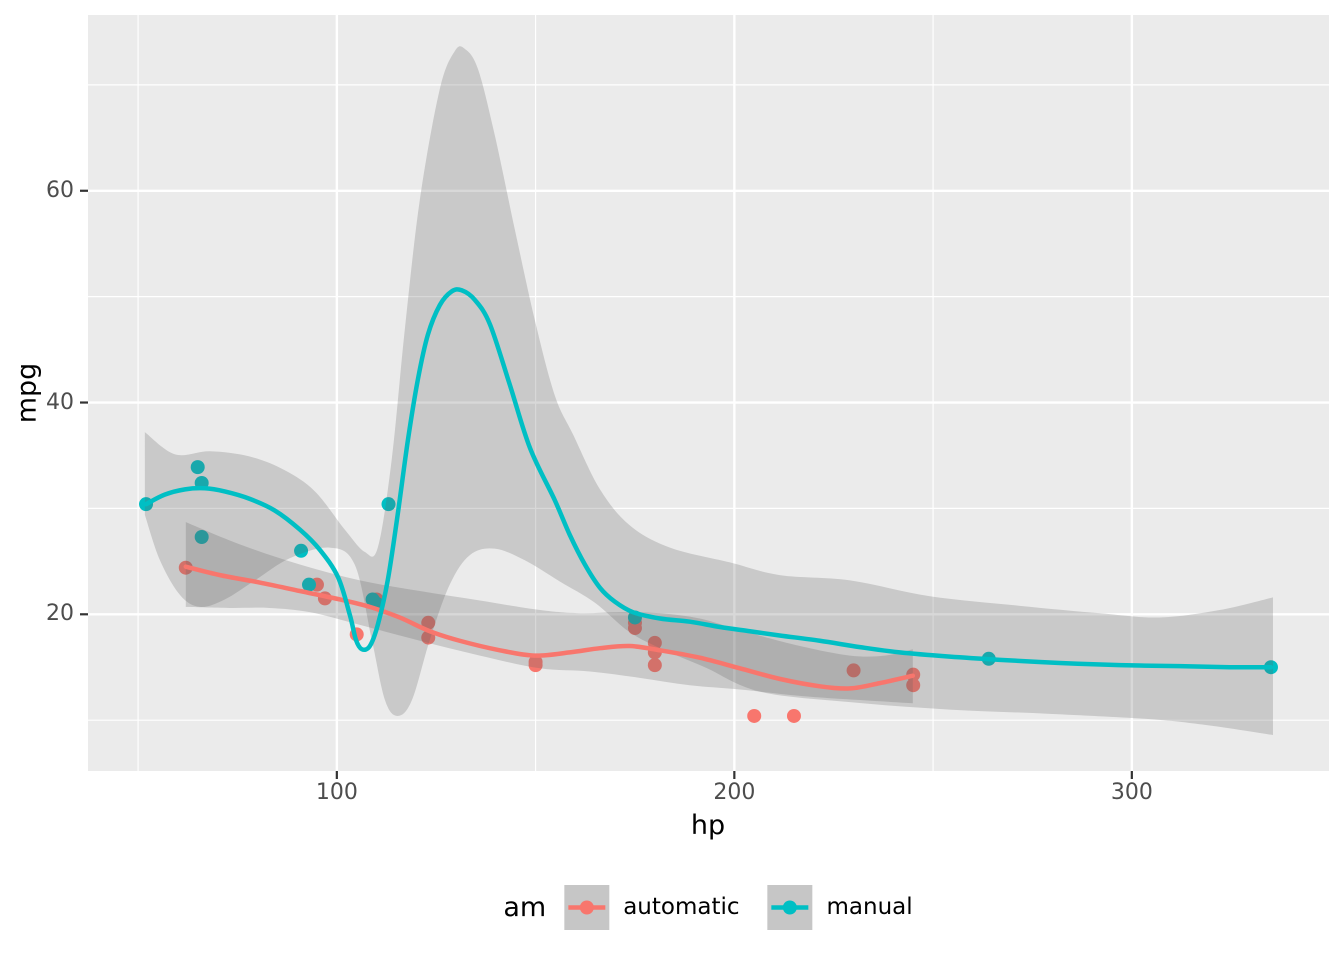  What do you see at coordinates (525, 907) in the screenshot?
I see `legend-title: am` at bounding box center [525, 907].